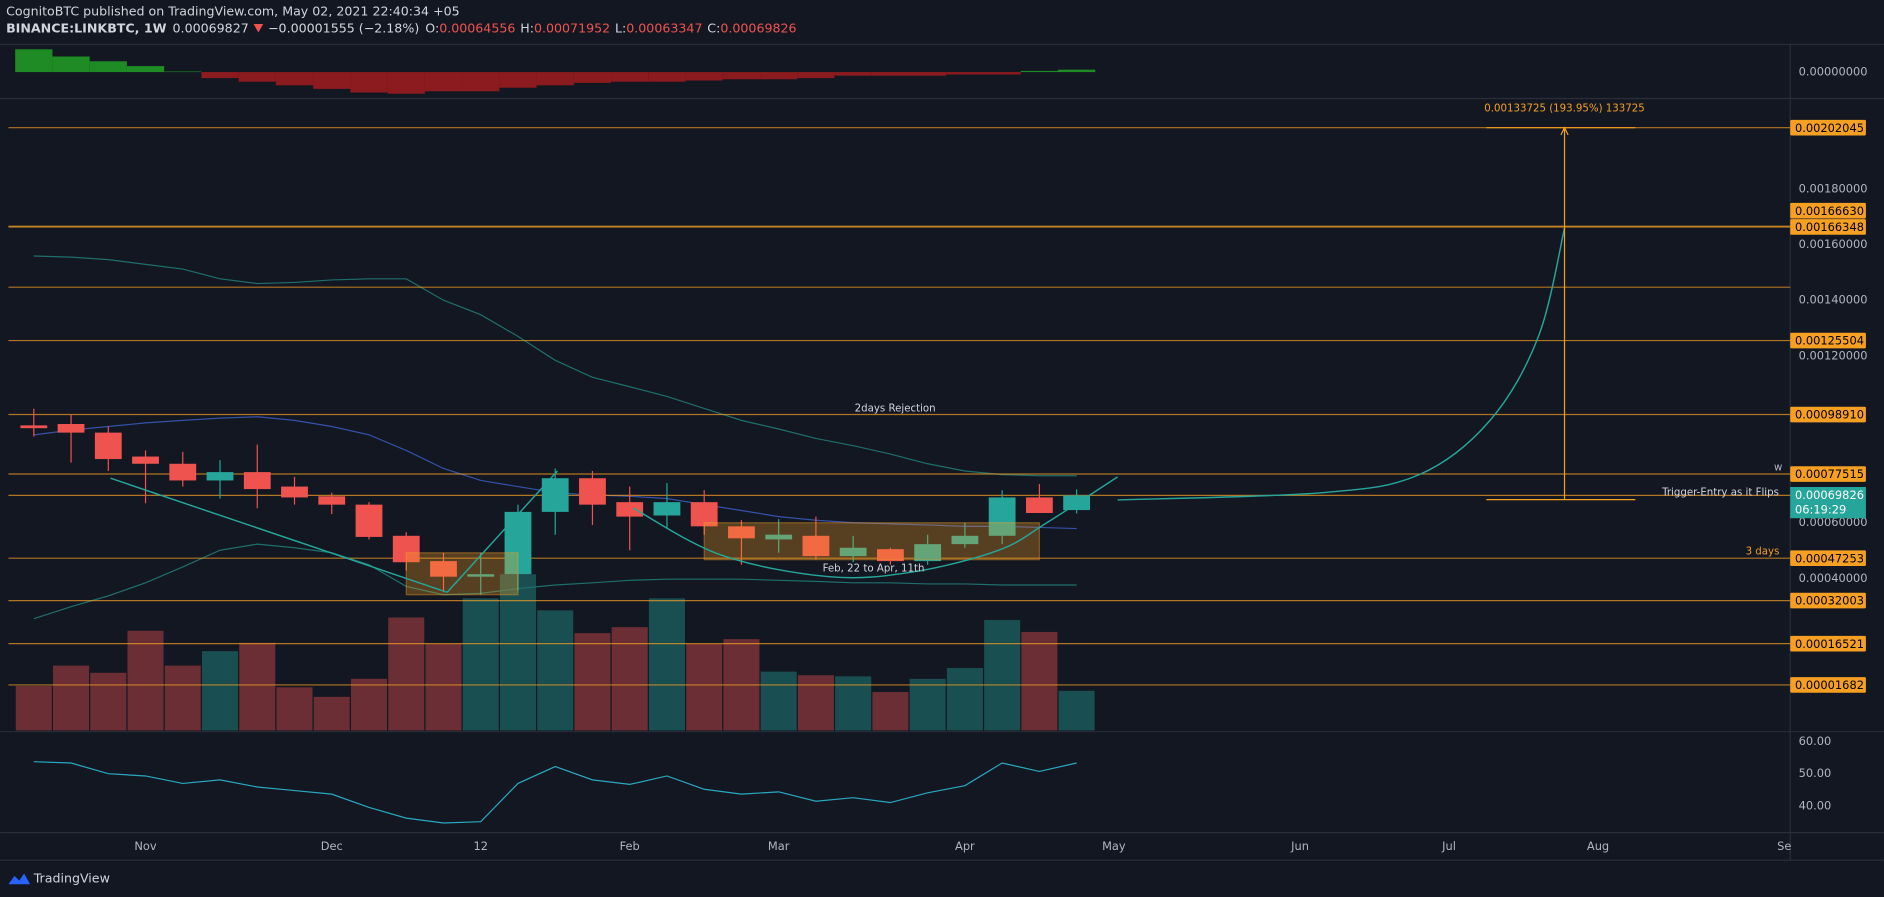 This screenshot has width=1884, height=897. I want to click on header-field: L:, so click(620, 27).